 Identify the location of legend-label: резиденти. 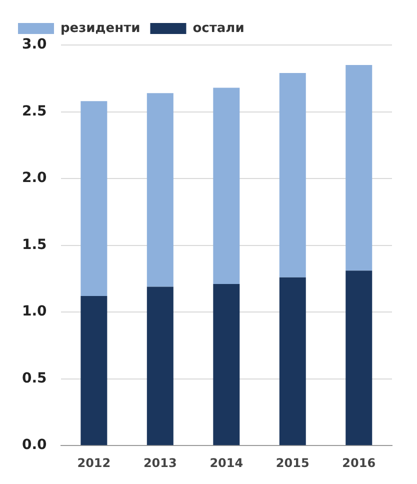
(100, 28).